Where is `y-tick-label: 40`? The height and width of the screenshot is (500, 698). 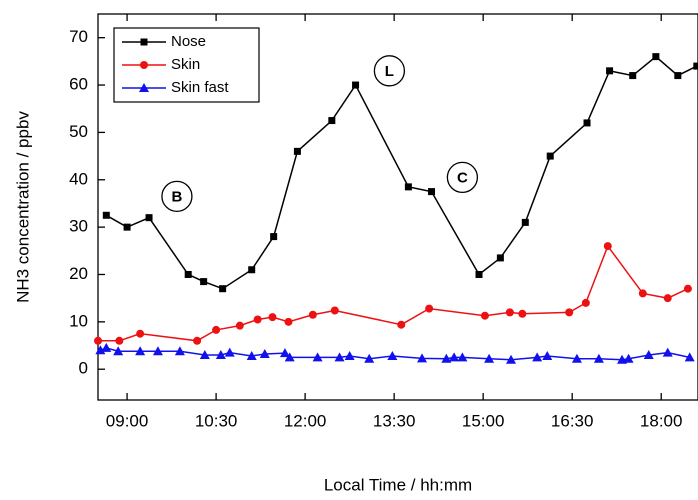 y-tick-label: 40 is located at coordinates (78, 178).